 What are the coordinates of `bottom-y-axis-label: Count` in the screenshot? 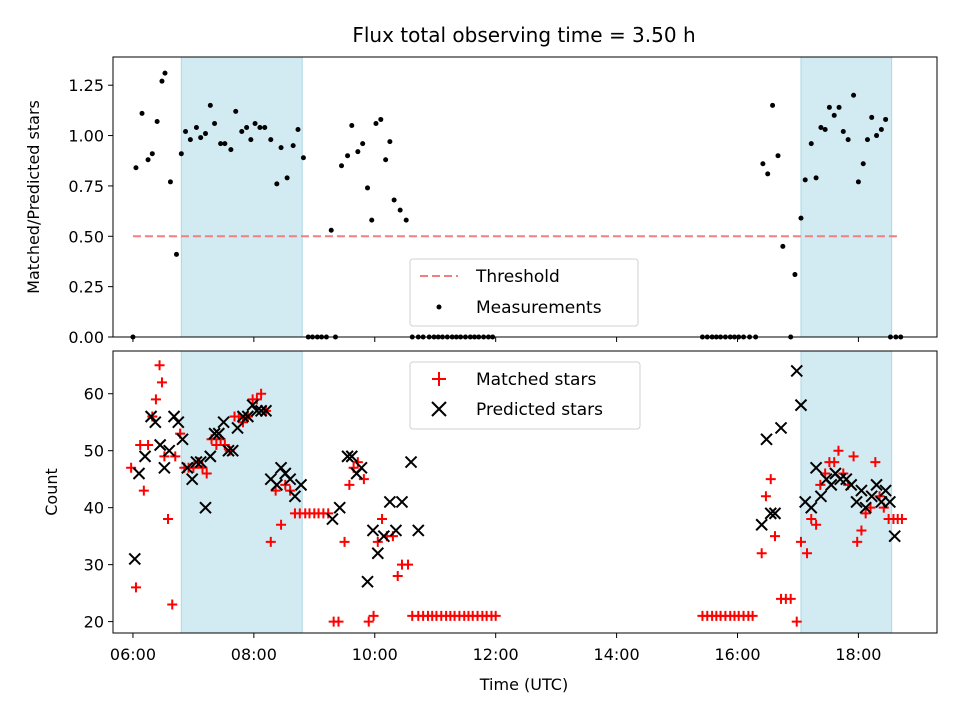 It's located at (51, 492).